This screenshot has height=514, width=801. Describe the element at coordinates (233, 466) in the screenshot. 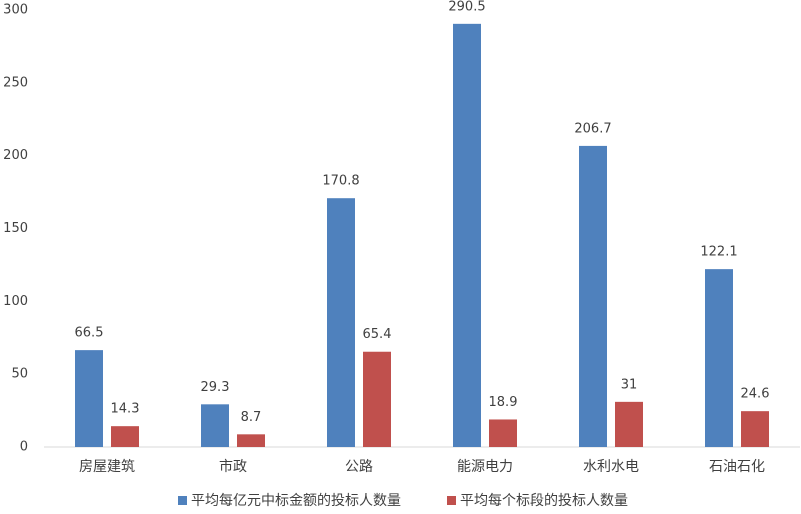

I see `x-tick-label: 市政` at that location.